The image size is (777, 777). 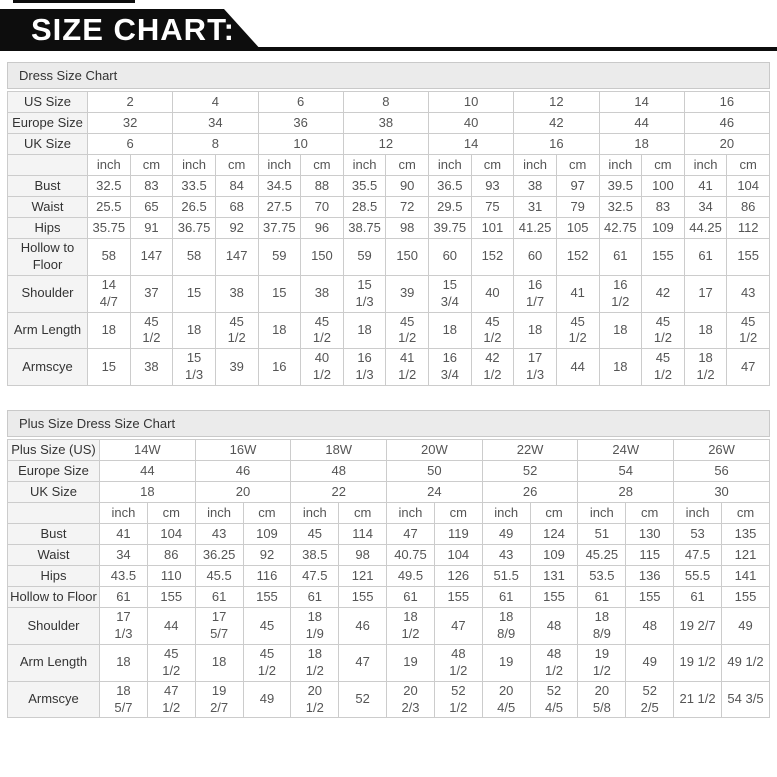 I want to click on measure-value-cell: 19, so click(x=506, y=662).